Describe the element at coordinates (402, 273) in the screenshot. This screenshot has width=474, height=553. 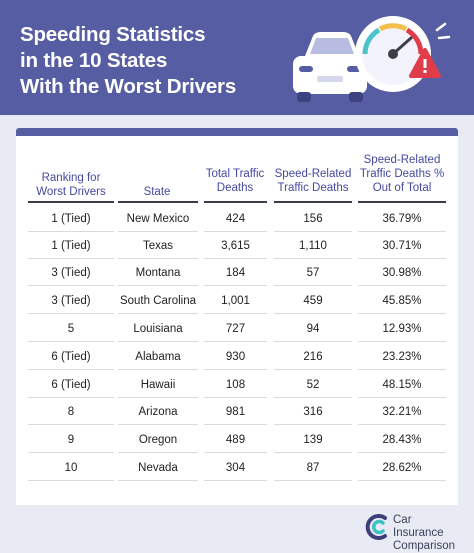
I see `cell-pct: 30.98%` at that location.